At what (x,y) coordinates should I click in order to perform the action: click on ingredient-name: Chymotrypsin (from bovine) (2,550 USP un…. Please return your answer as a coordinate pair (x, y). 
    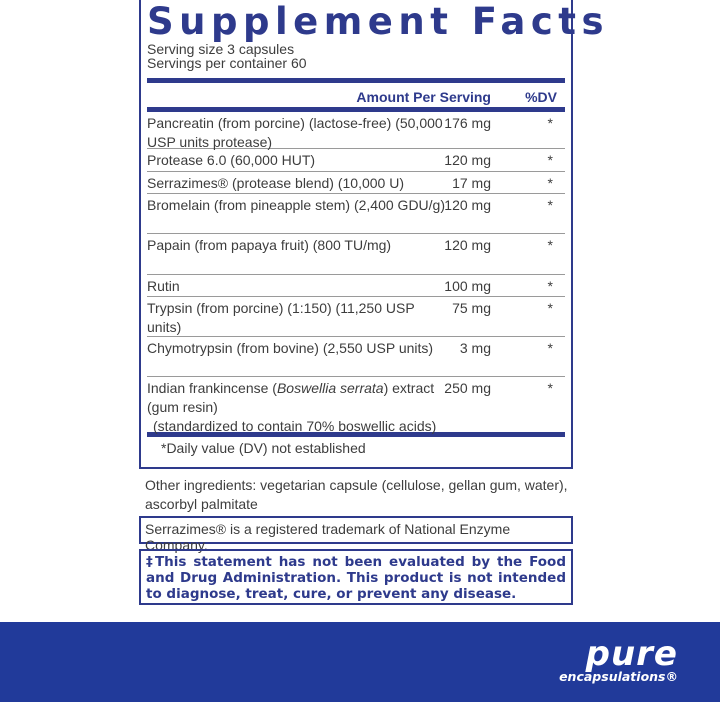
    Looking at the image, I should click on (290, 348).